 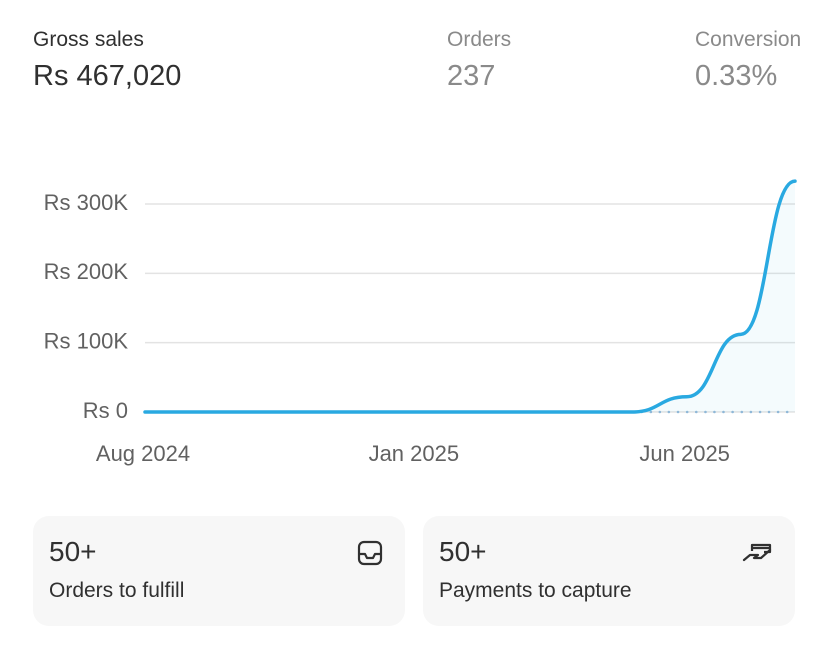 What do you see at coordinates (143, 453) in the screenshot?
I see `x-tick-label: Aug 2024` at bounding box center [143, 453].